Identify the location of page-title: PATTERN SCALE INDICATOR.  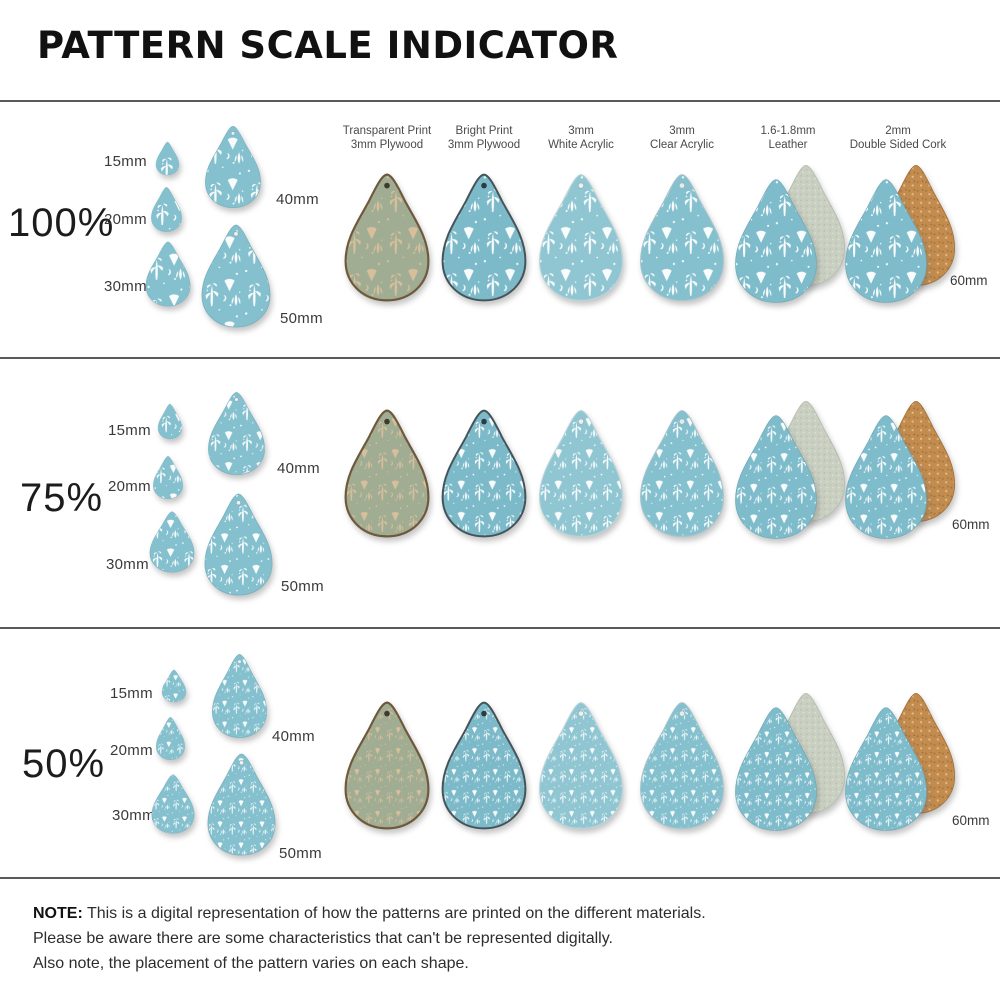
(328, 45).